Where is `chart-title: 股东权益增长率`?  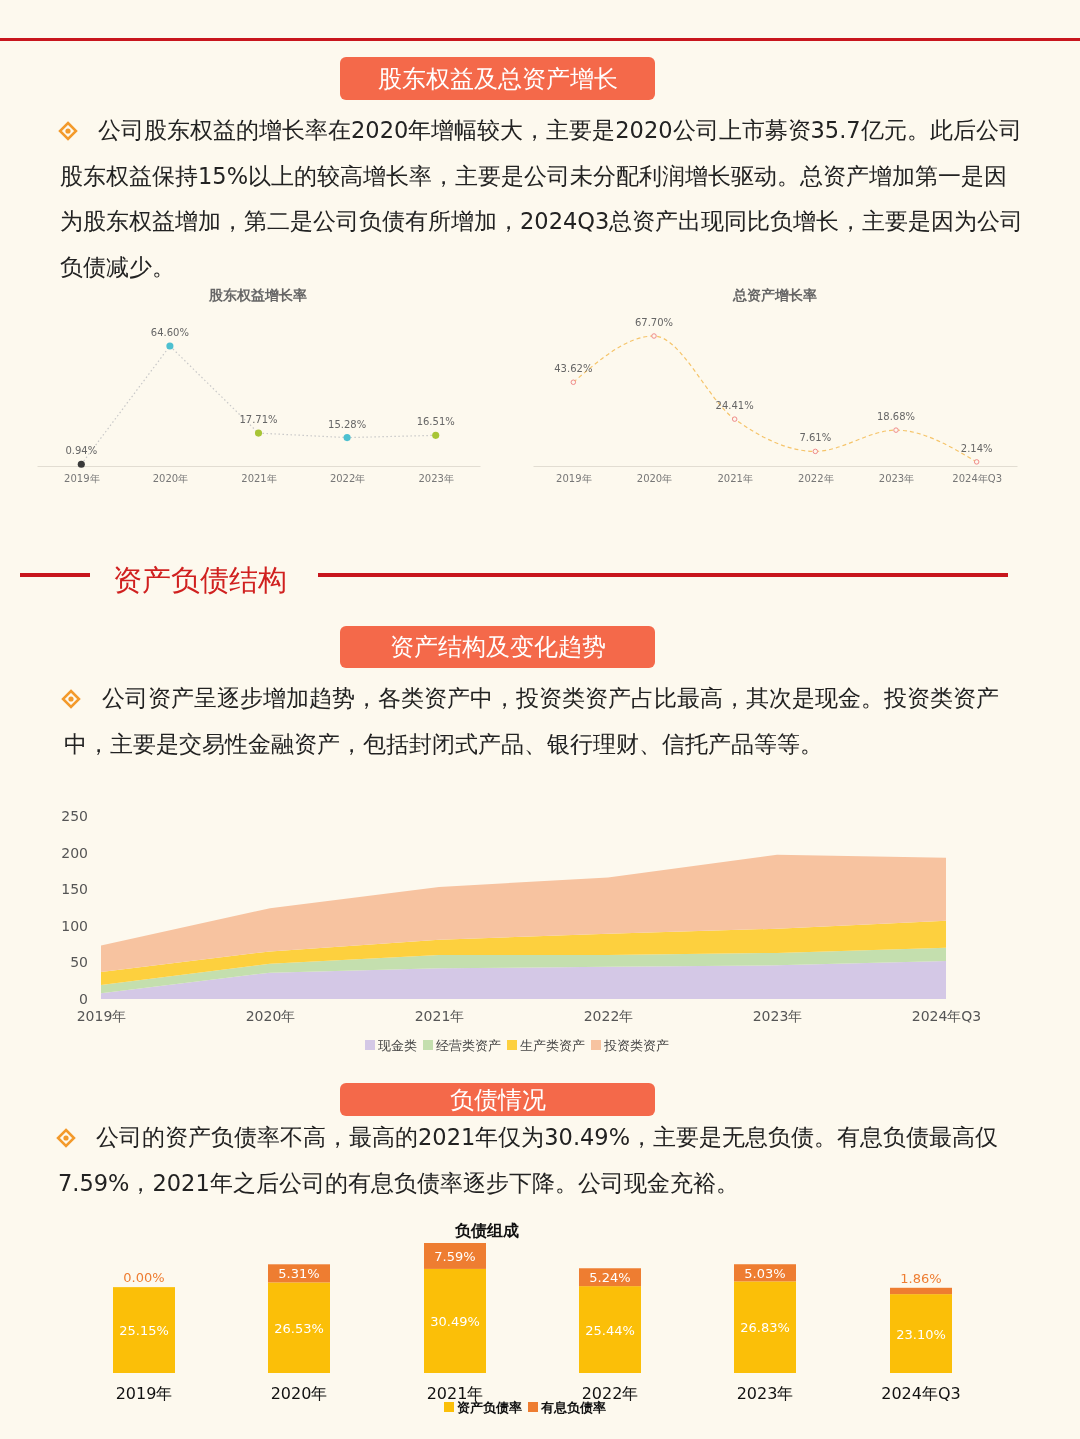
chart-title: 股东权益增长率 is located at coordinates (257, 295).